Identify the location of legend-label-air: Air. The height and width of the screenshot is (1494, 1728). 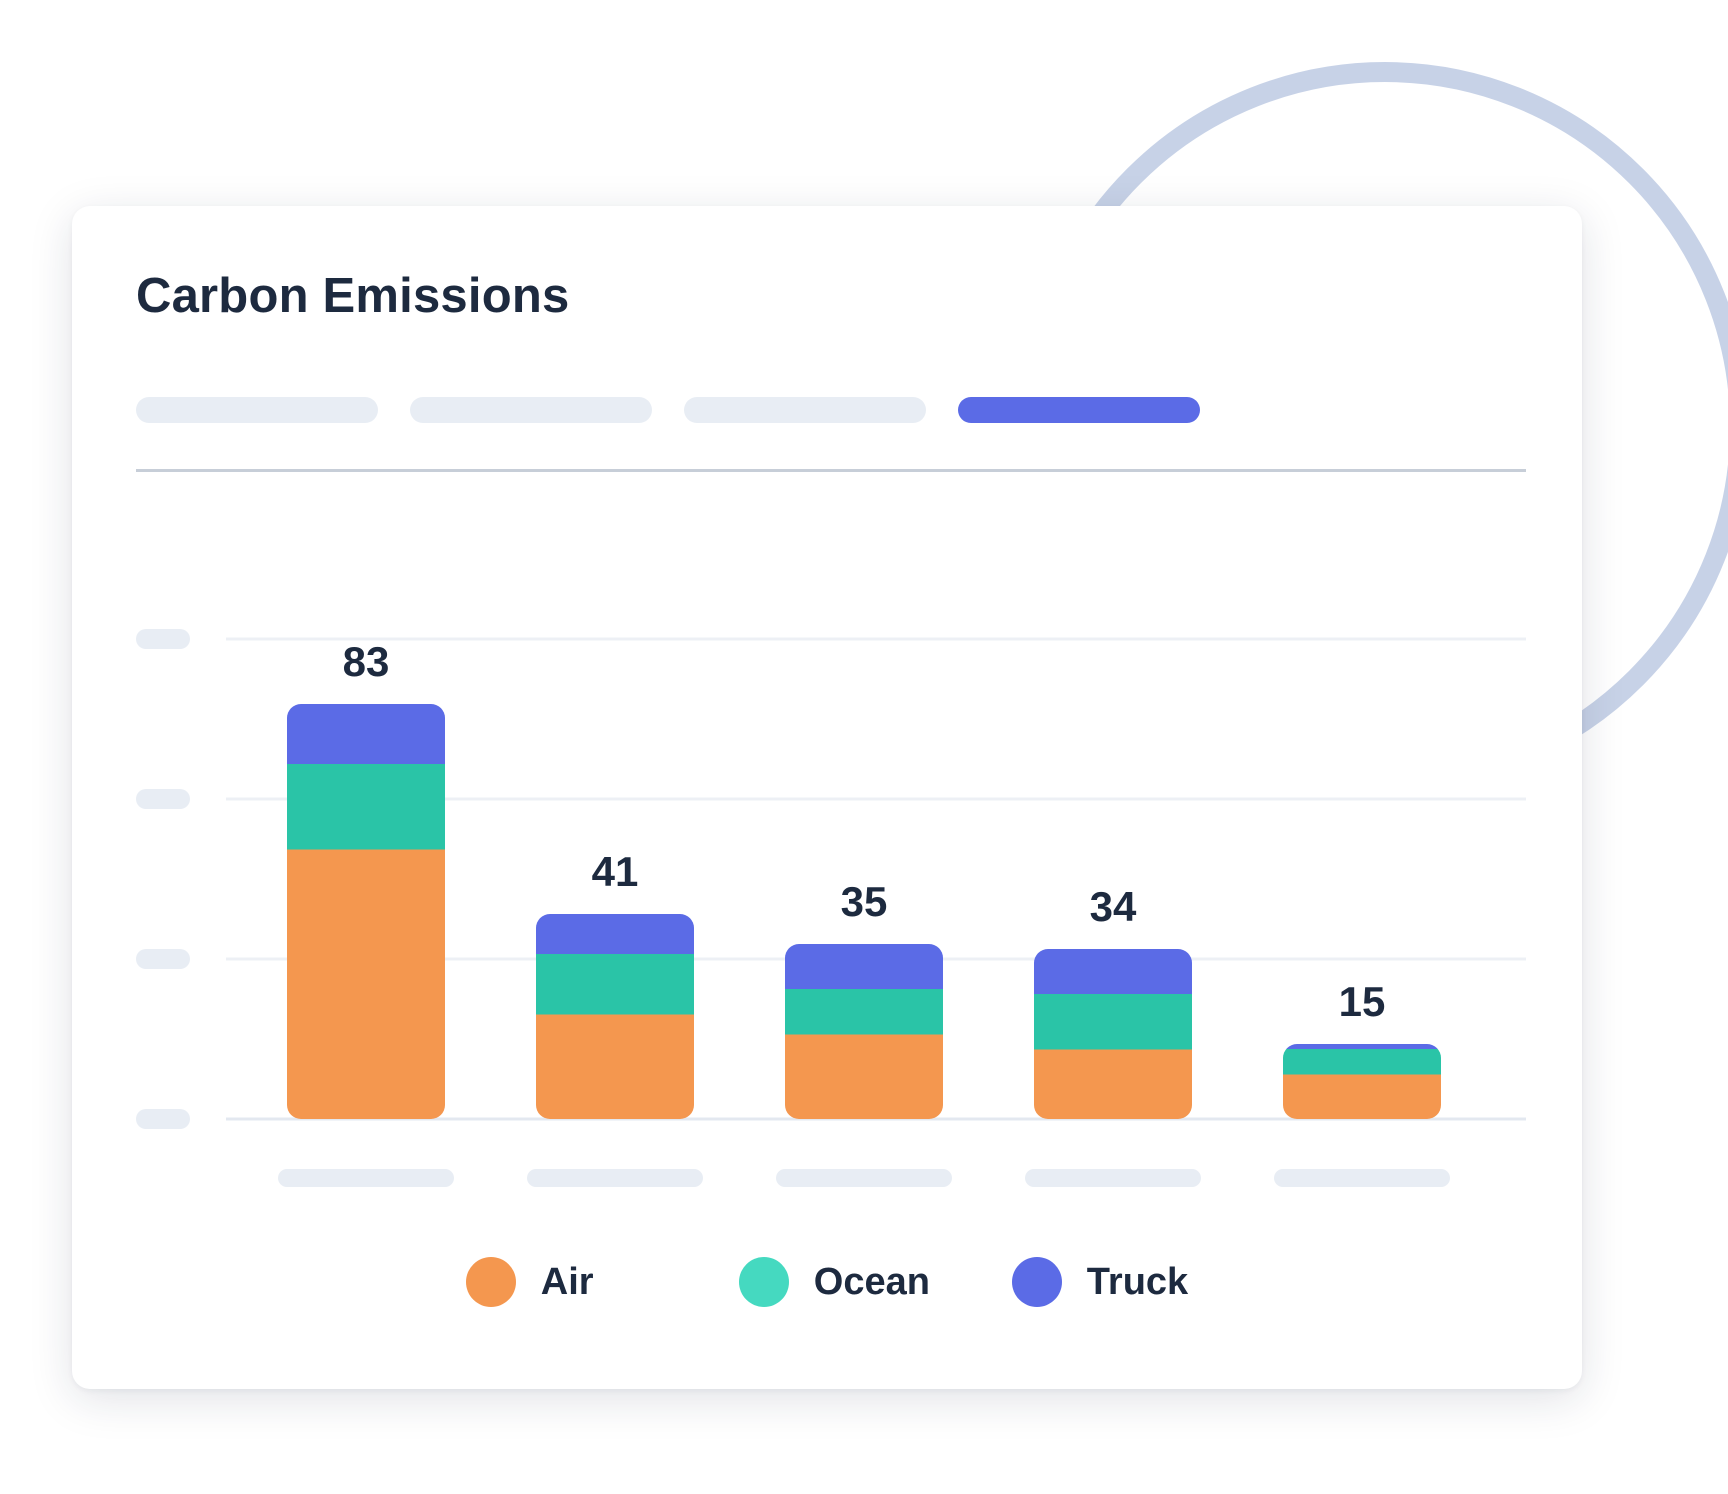
(567, 1281).